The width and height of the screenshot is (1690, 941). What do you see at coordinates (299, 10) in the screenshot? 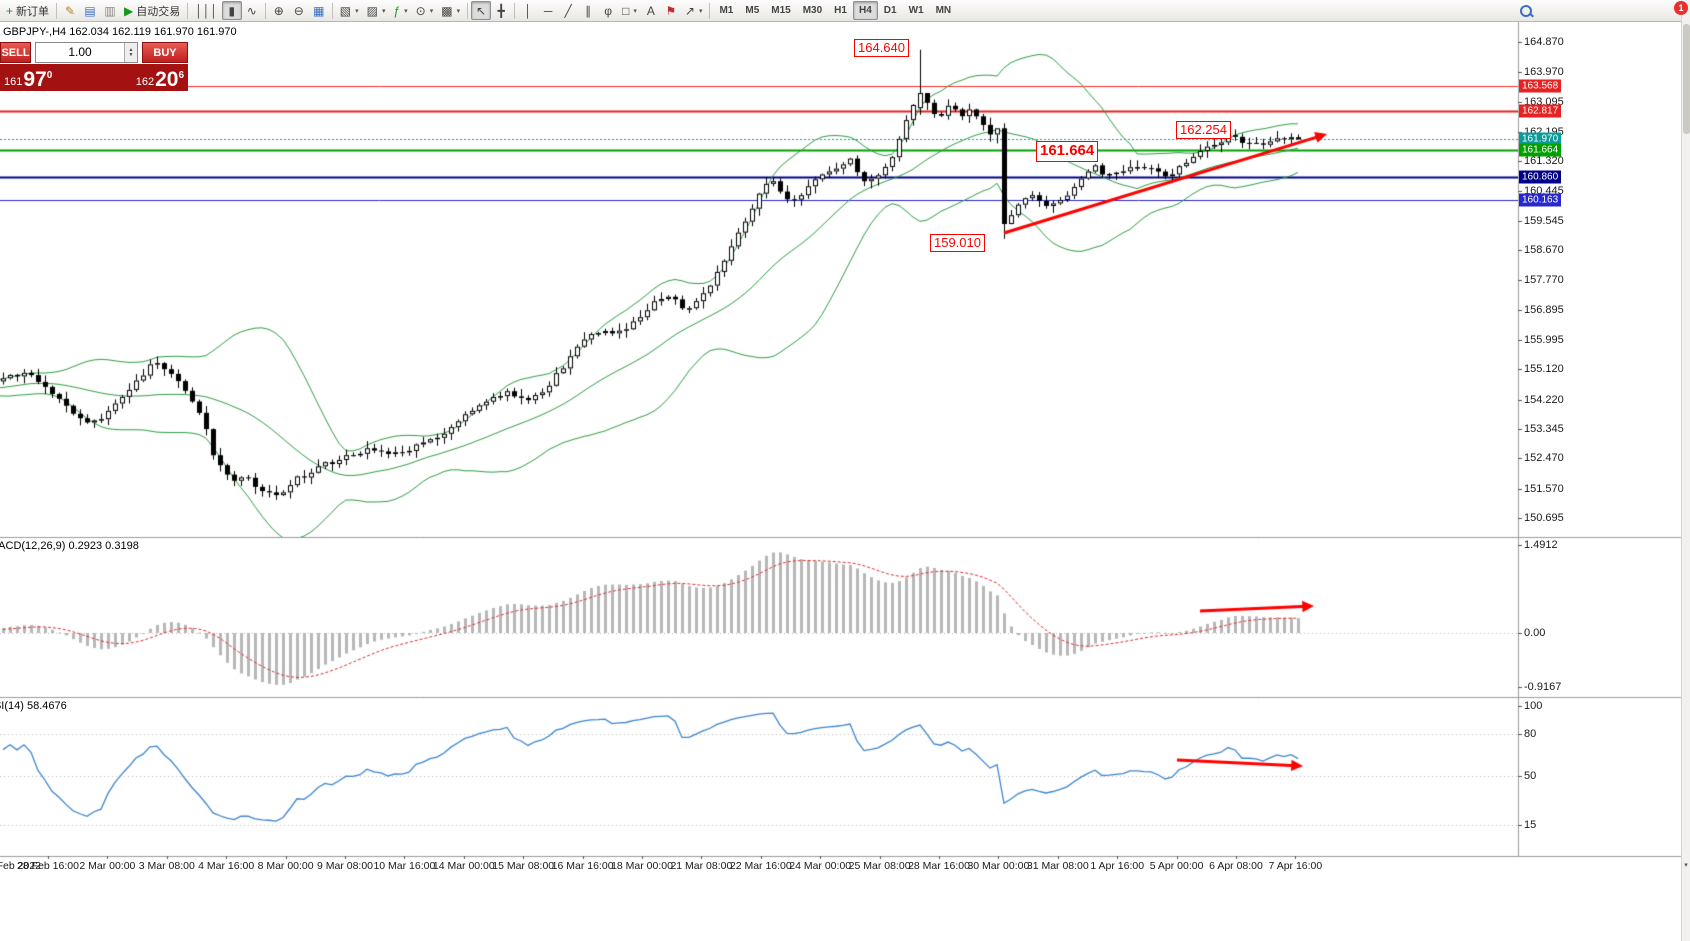
I see `toolbar-button-zoom-out: ⊖` at bounding box center [299, 10].